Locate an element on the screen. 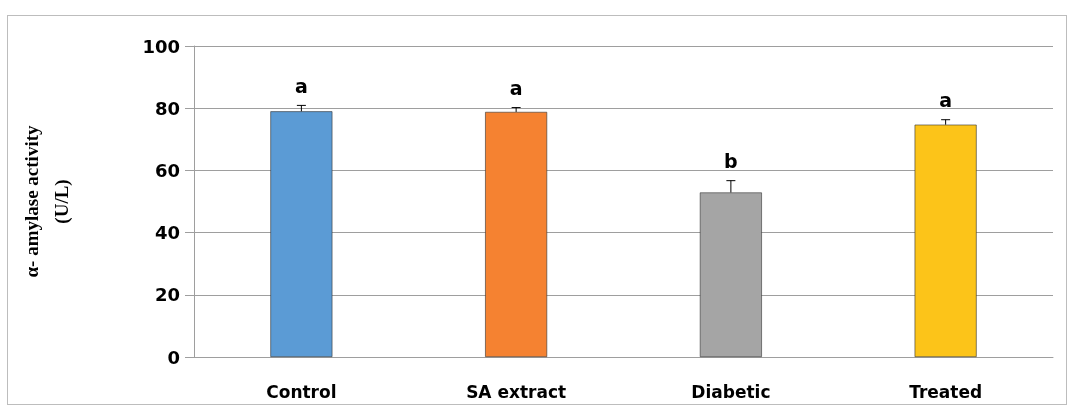 This screenshot has width=1074, height=408. annotation: b is located at coordinates (731, 161).